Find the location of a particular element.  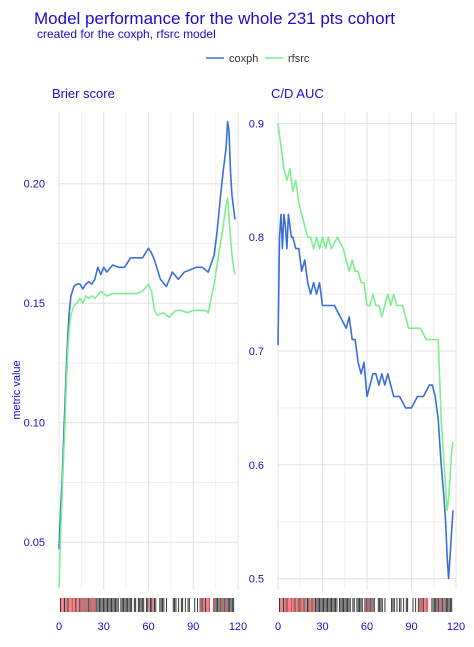

panel-title-auc: C/D AUC is located at coordinates (297, 93).